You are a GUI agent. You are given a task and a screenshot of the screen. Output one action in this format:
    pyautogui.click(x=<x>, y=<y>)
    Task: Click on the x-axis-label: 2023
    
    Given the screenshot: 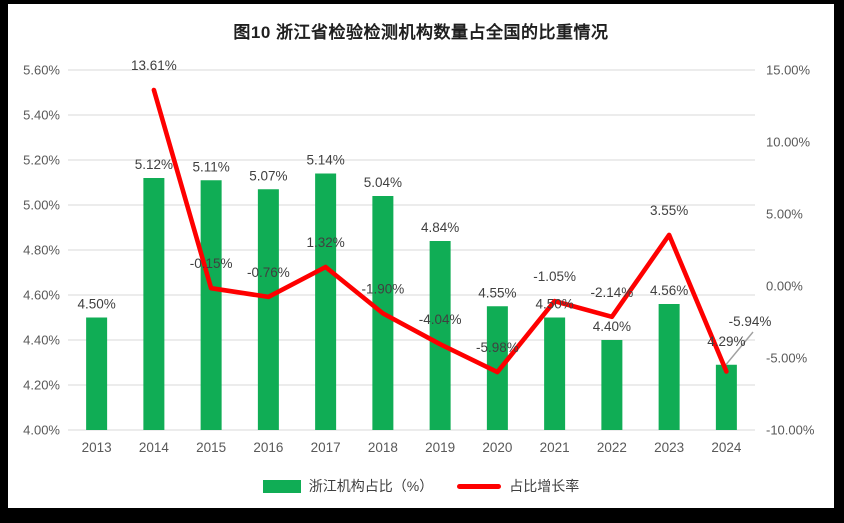 What is the action you would take?
    pyautogui.click(x=669, y=447)
    